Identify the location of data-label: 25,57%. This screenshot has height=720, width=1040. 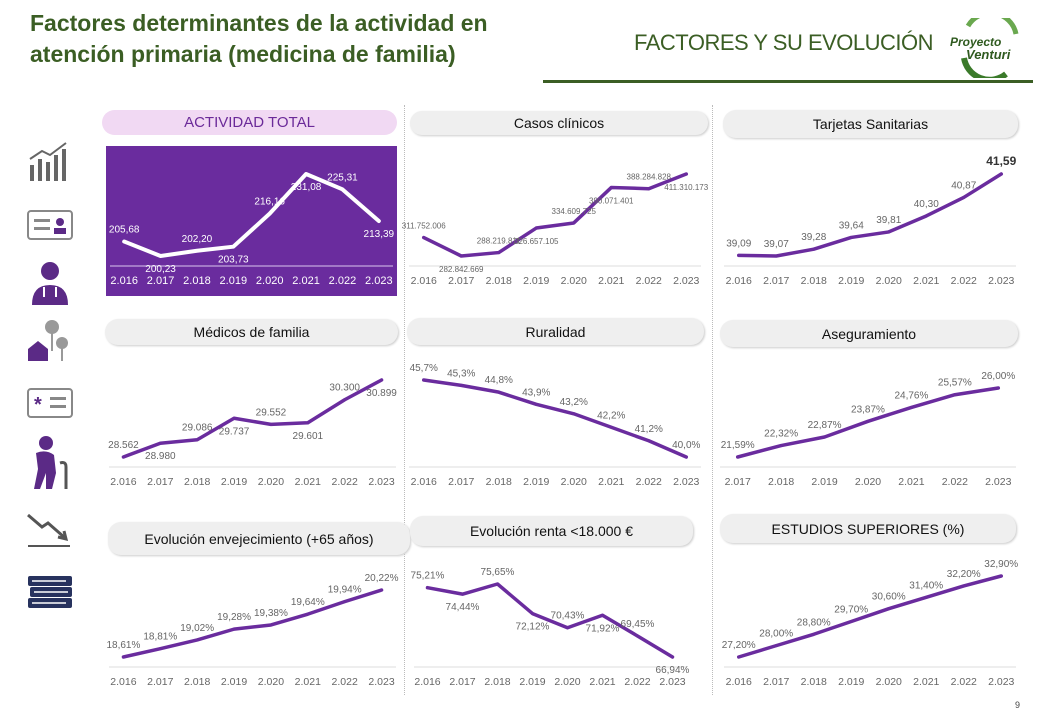
(955, 383).